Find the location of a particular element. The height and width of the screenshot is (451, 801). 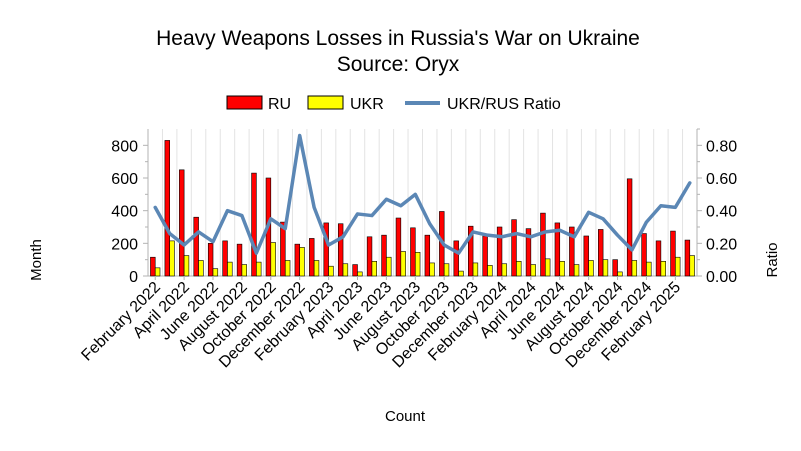

y2-tick-label: 0.40 is located at coordinates (721, 212).